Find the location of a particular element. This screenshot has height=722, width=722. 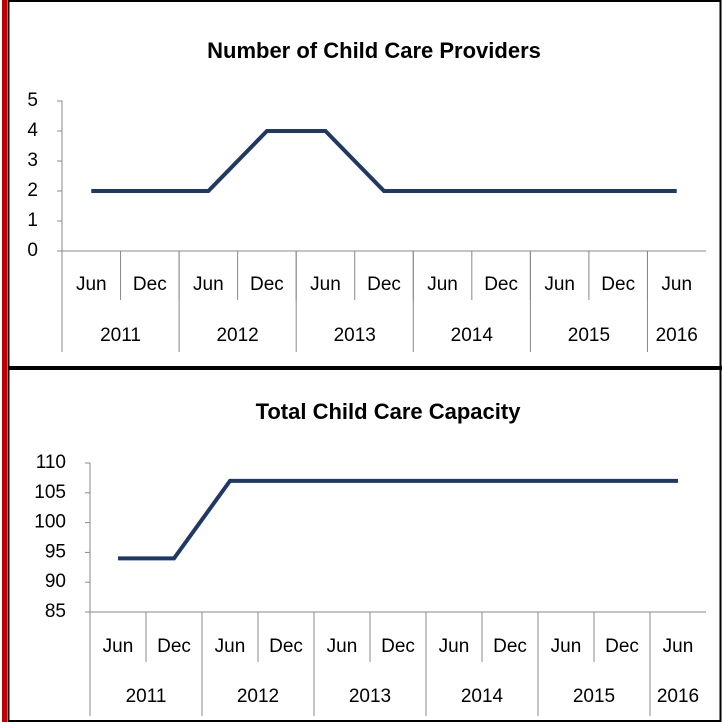

y-tick-label: 1 is located at coordinates (32, 220).